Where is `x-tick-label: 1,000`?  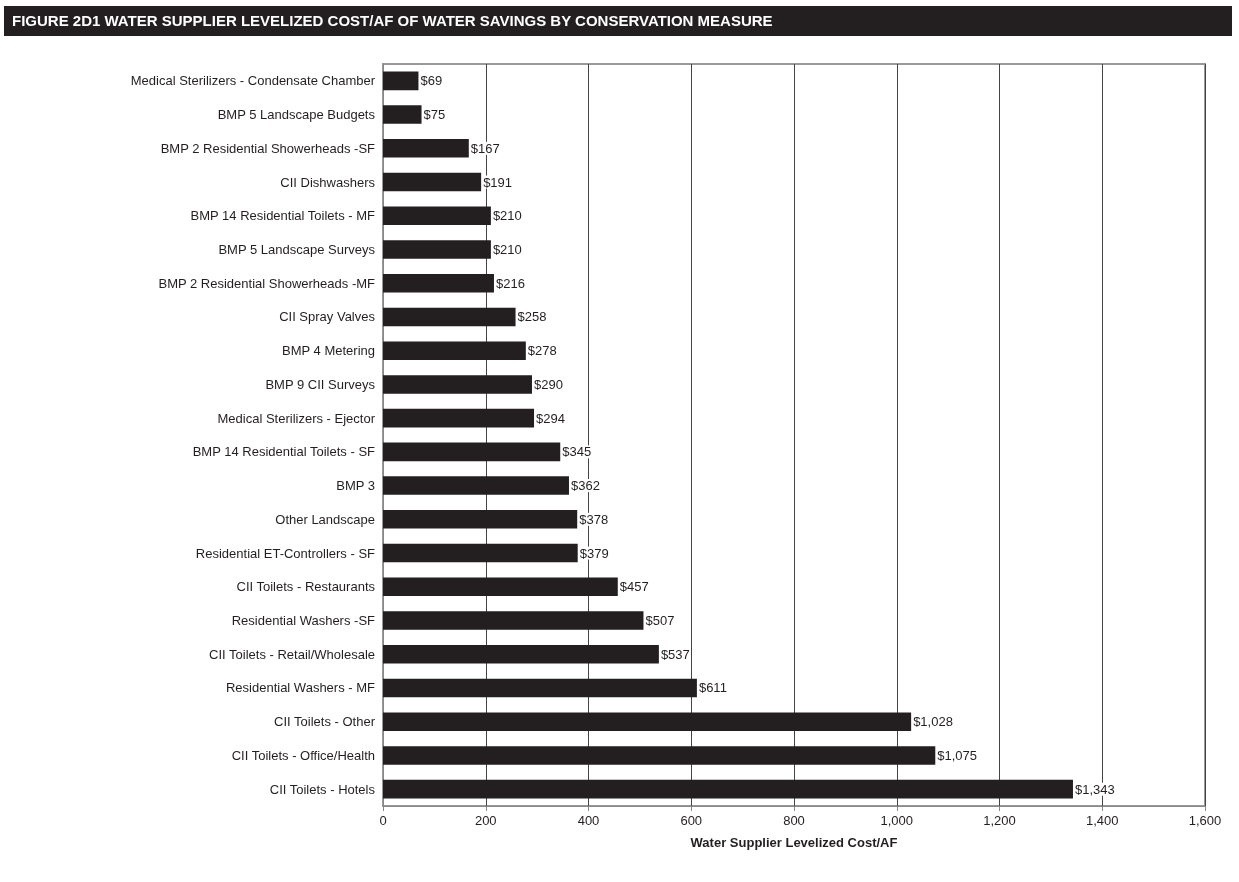 x-tick-label: 1,000 is located at coordinates (897, 820).